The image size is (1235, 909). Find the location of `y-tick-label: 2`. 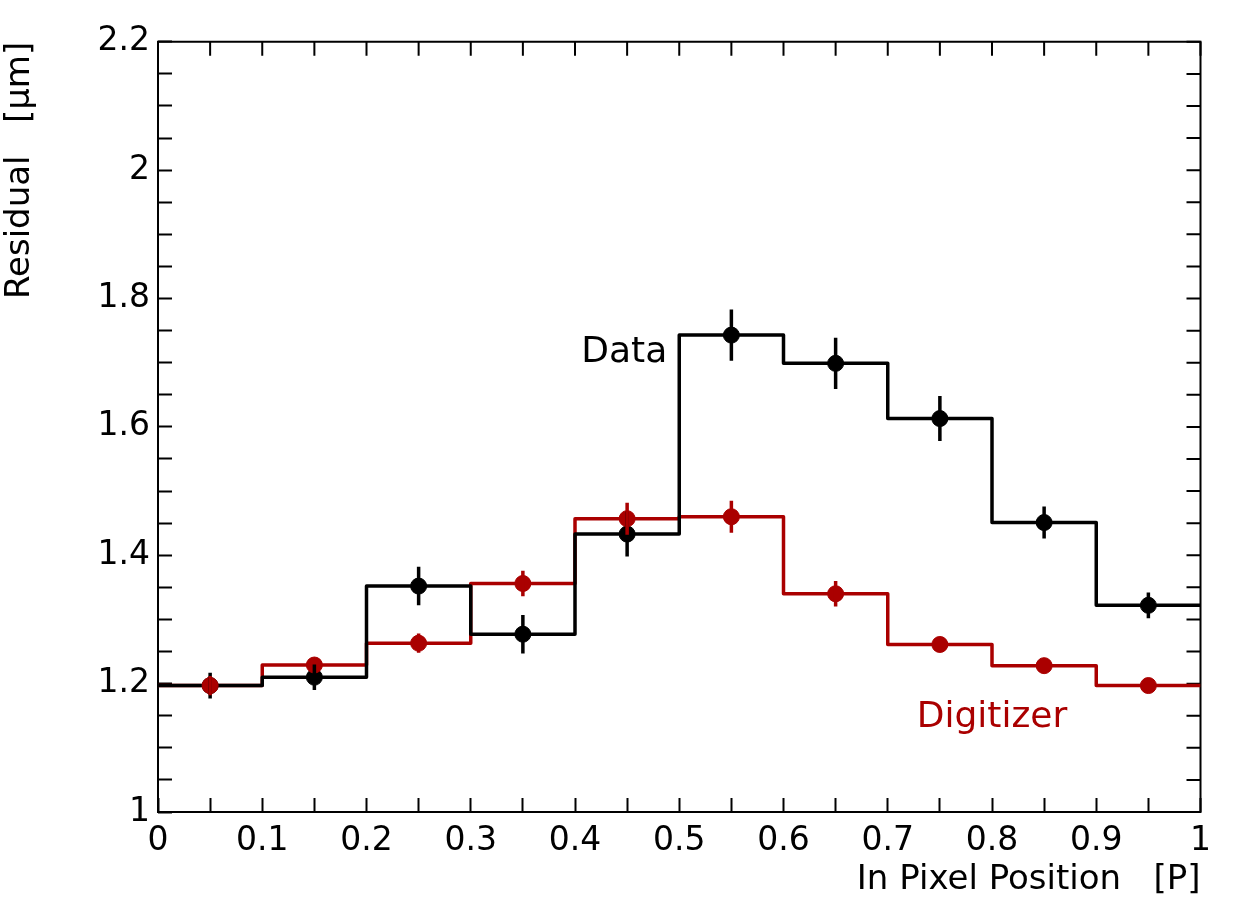

y-tick-label: 2 is located at coordinates (139, 167).